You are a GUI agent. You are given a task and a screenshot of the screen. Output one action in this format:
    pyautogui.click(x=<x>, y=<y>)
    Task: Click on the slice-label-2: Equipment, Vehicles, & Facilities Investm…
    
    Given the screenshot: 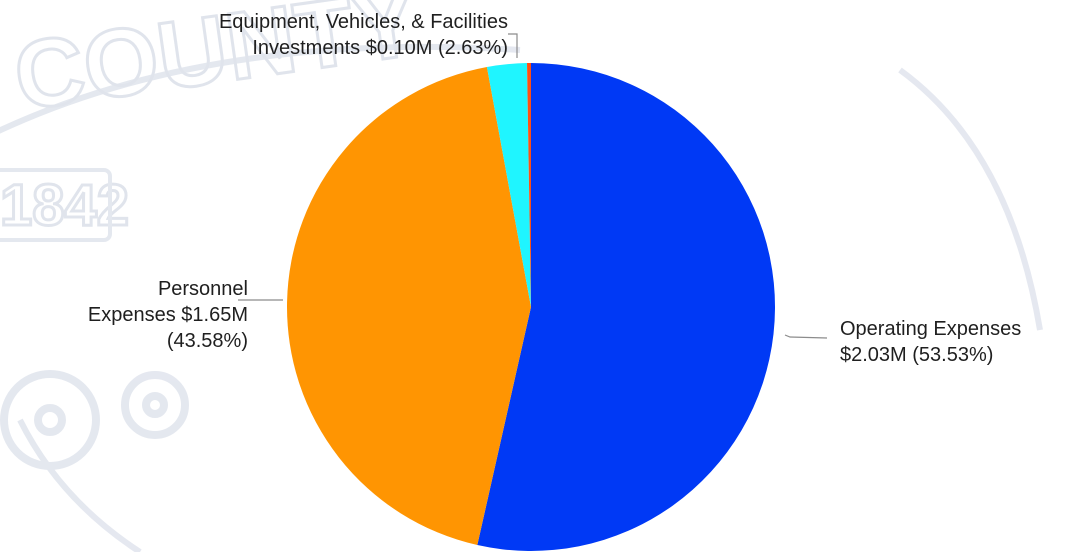 What is the action you would take?
    pyautogui.click(x=363, y=35)
    